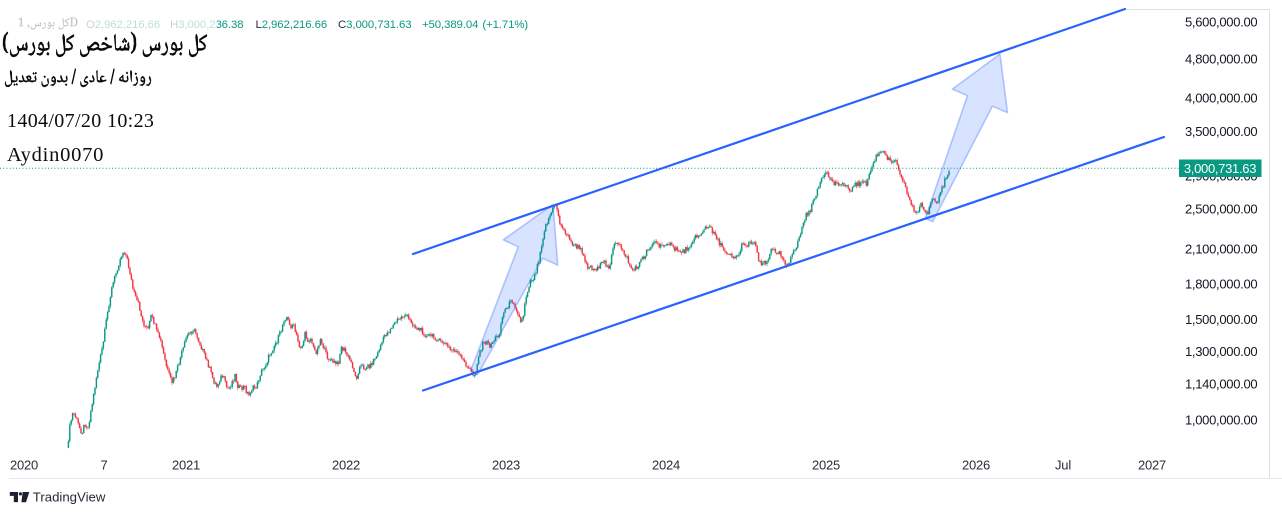  Describe the element at coordinates (1063, 465) in the screenshot. I see `svg-text: Jul` at that location.